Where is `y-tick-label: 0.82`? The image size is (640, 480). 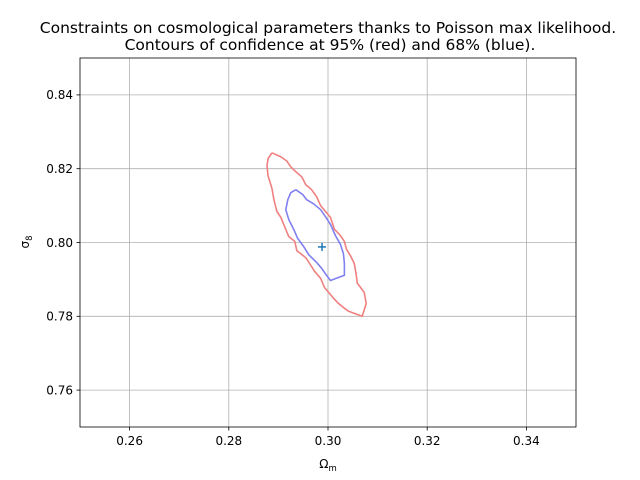 y-tick-label: 0.82 is located at coordinates (59, 169).